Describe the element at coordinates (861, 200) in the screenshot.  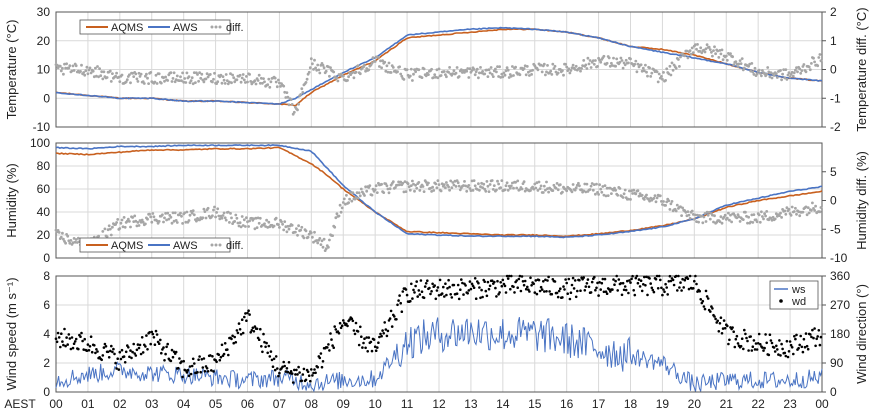
I see `y2-axis-label: Humidity diff. (%)` at that location.